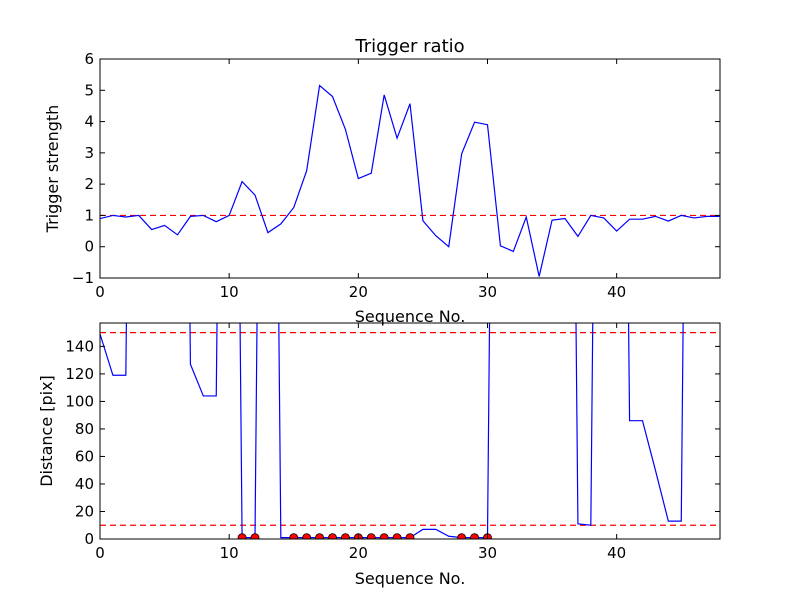  I want to click on y-tick-label: 4, so click(89, 122).